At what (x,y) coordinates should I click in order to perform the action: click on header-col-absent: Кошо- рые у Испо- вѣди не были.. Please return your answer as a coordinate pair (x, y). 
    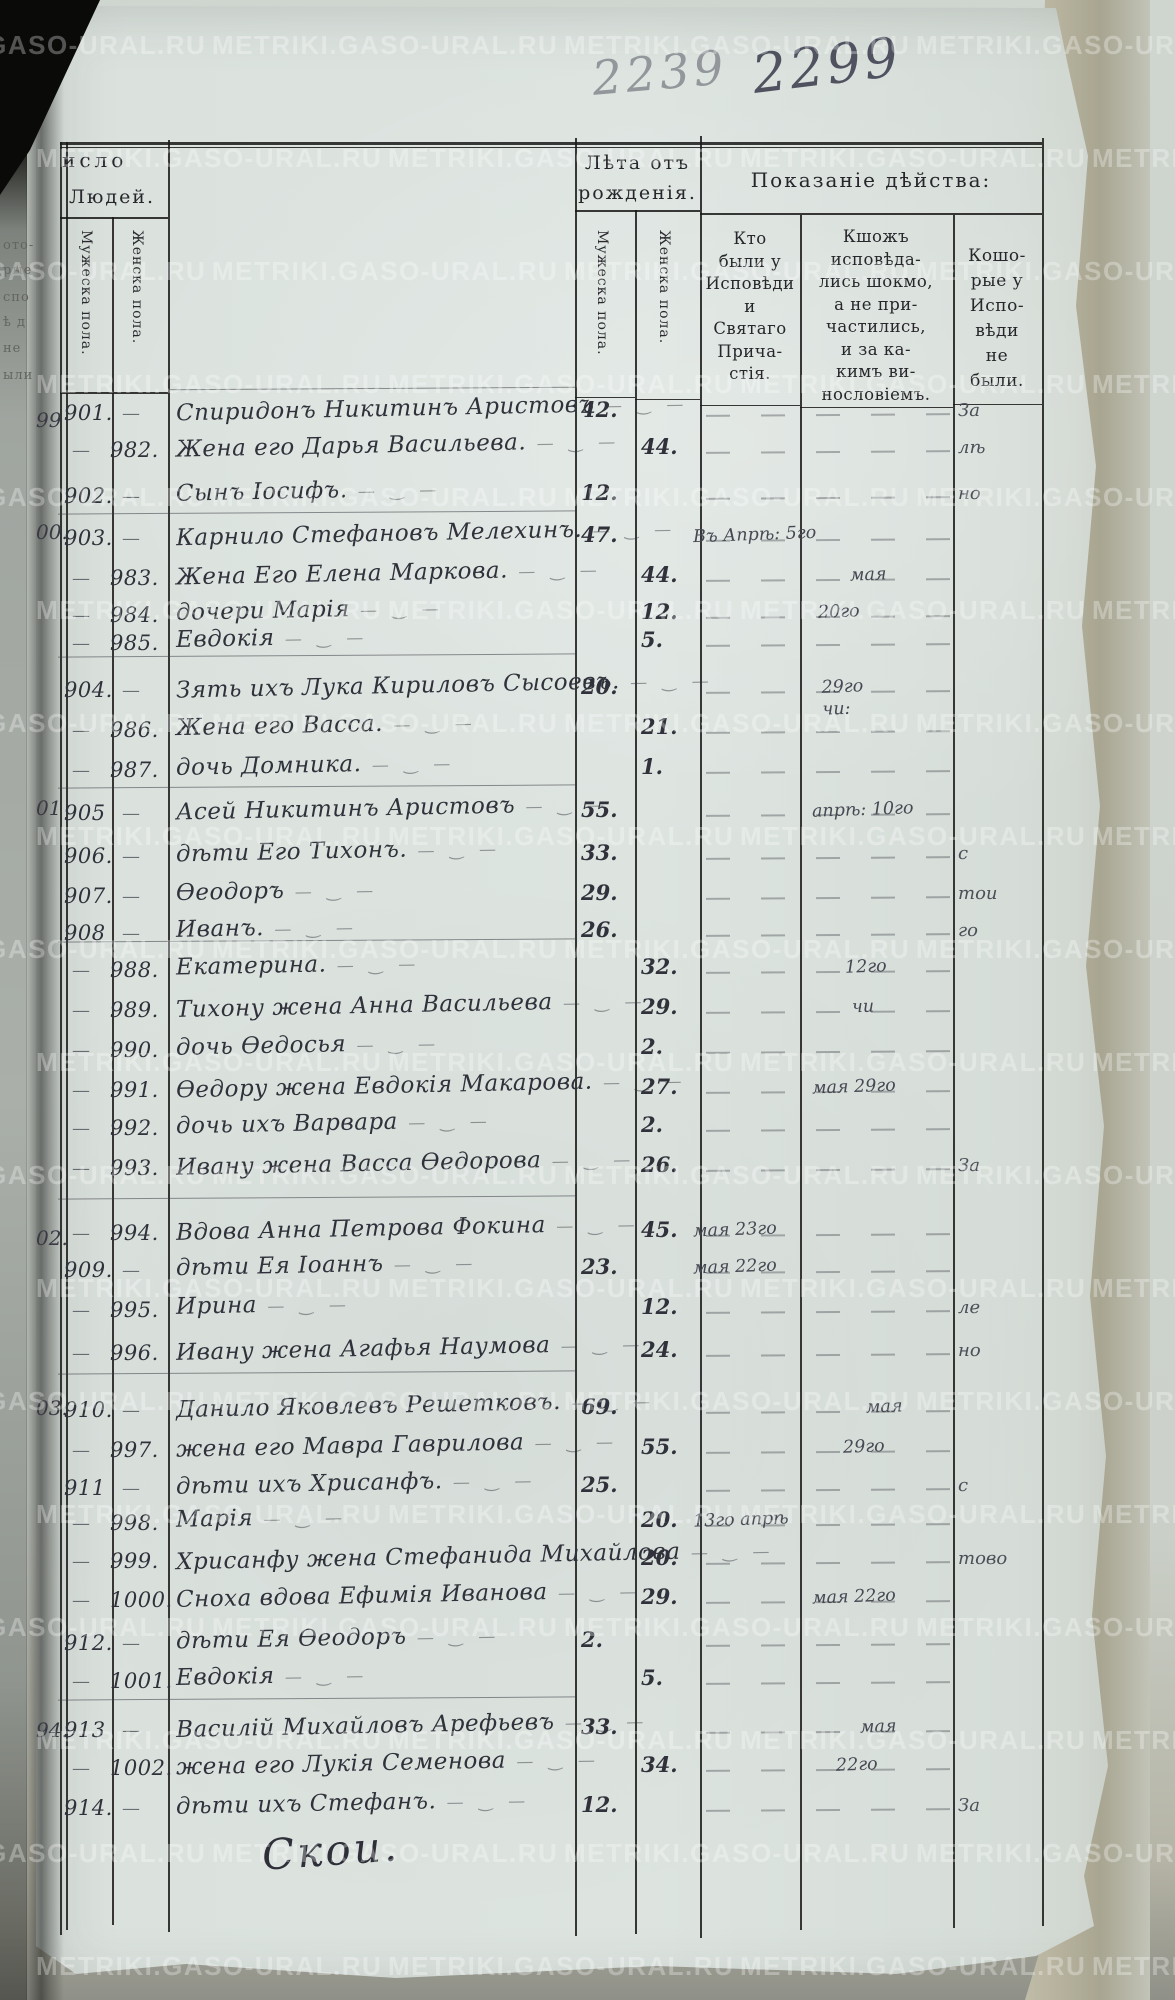
    Looking at the image, I should click on (997, 318).